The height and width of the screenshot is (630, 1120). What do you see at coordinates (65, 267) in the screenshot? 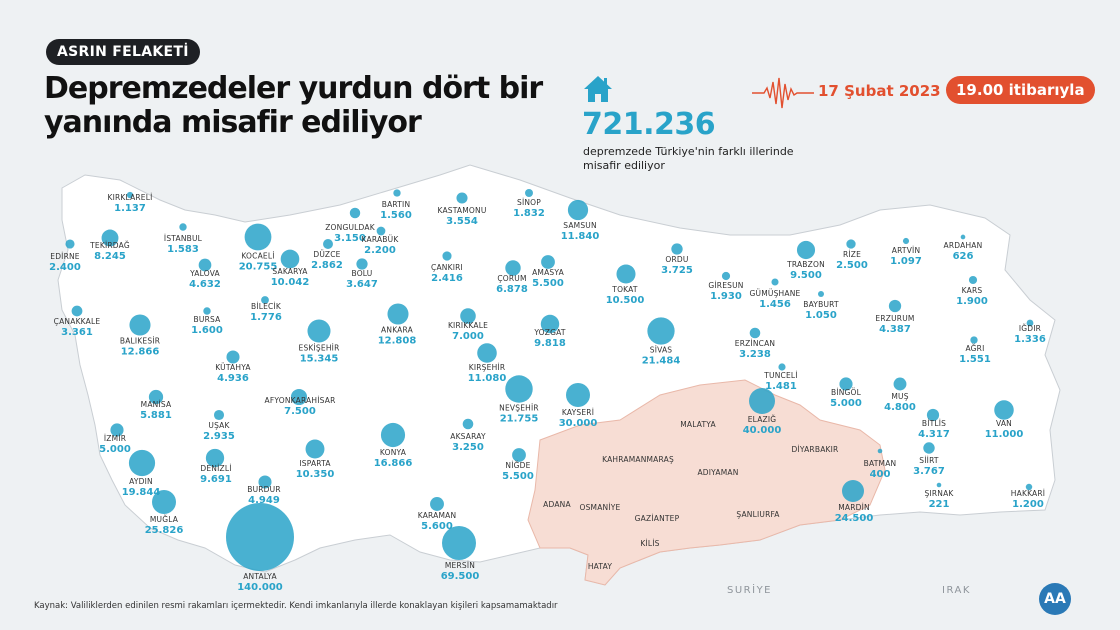
I see `city-value-label: 2.400` at bounding box center [65, 267].